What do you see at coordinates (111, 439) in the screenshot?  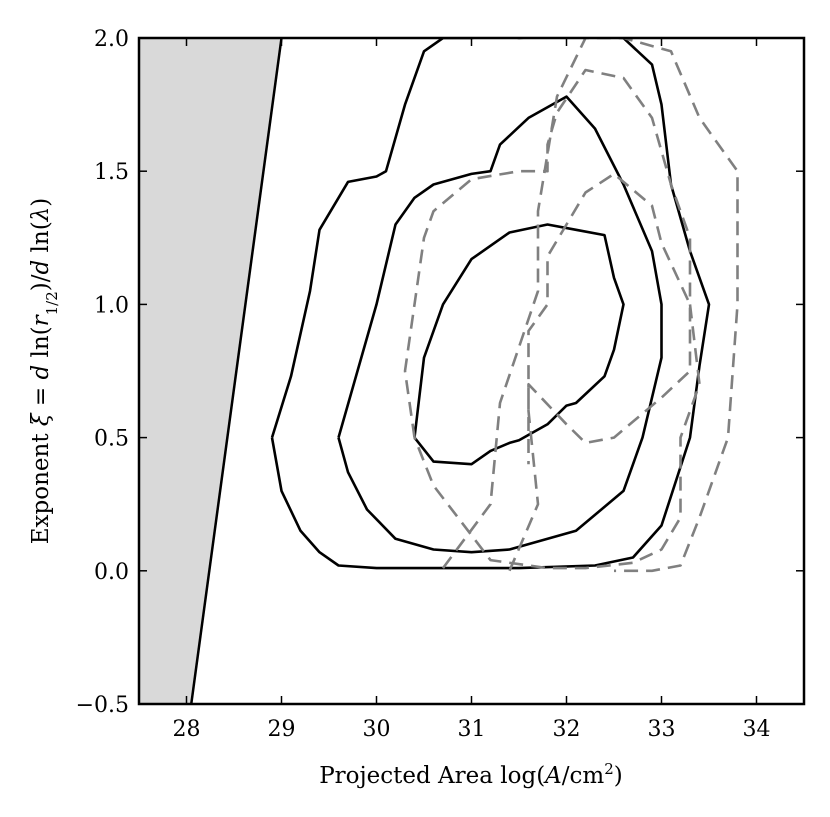 I see `y-tick-label: 0.5` at bounding box center [111, 439].